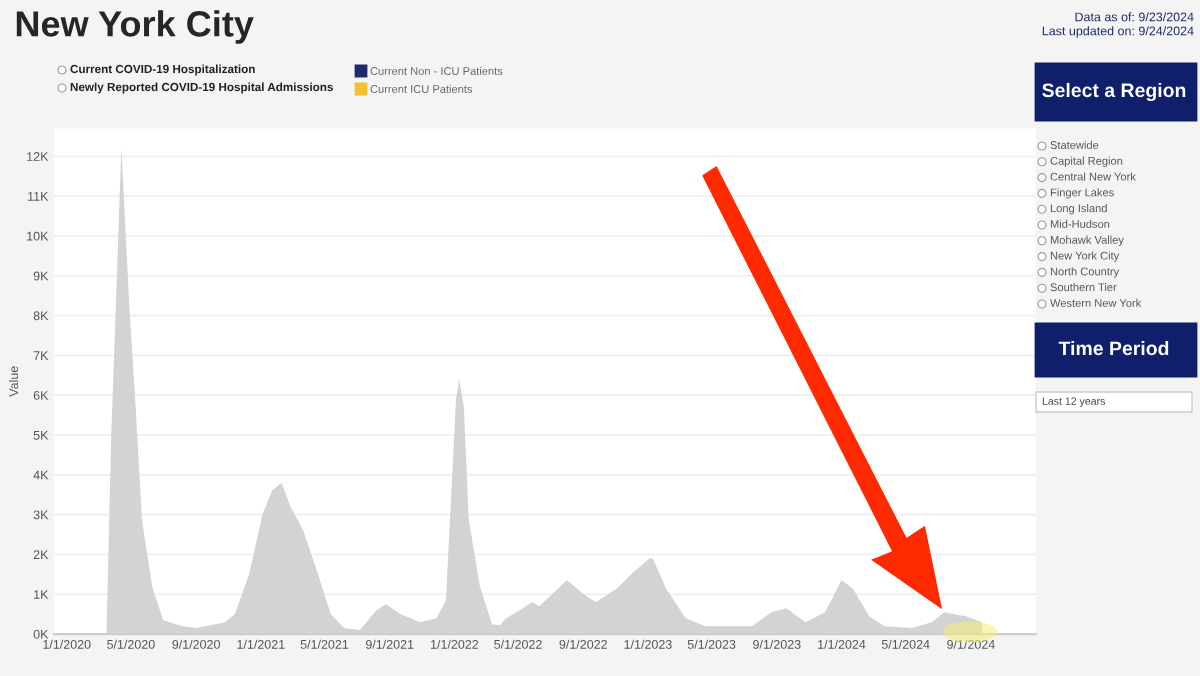 This screenshot has height=676, width=1200. What do you see at coordinates (135, 27) in the screenshot?
I see `chart-title: New York City` at bounding box center [135, 27].